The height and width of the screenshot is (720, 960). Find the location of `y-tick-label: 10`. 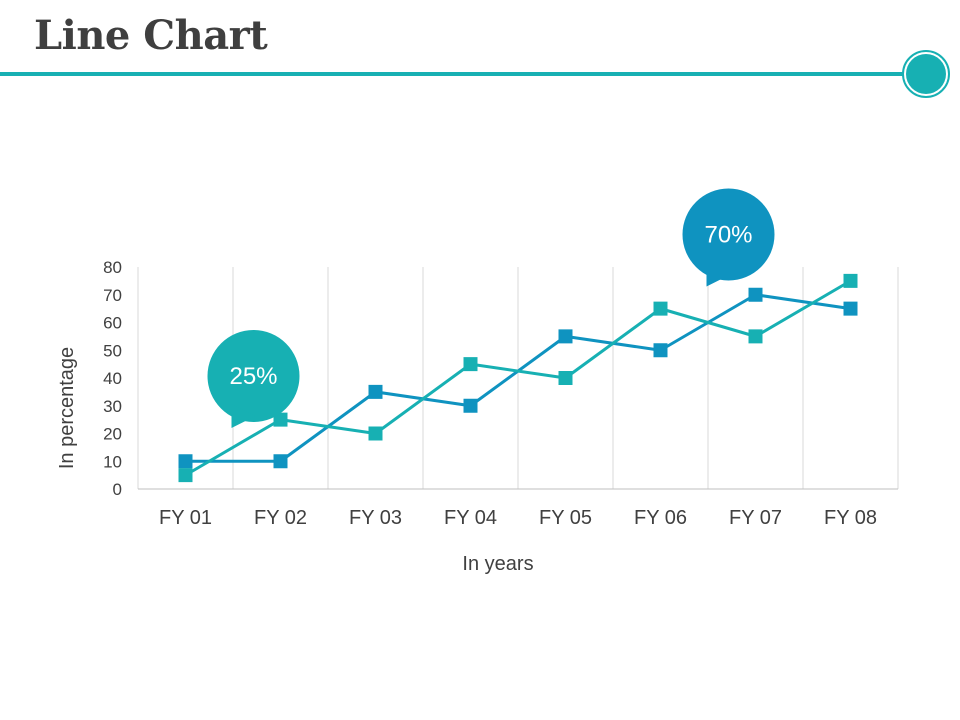

y-tick-label: 10 is located at coordinates (112, 461).